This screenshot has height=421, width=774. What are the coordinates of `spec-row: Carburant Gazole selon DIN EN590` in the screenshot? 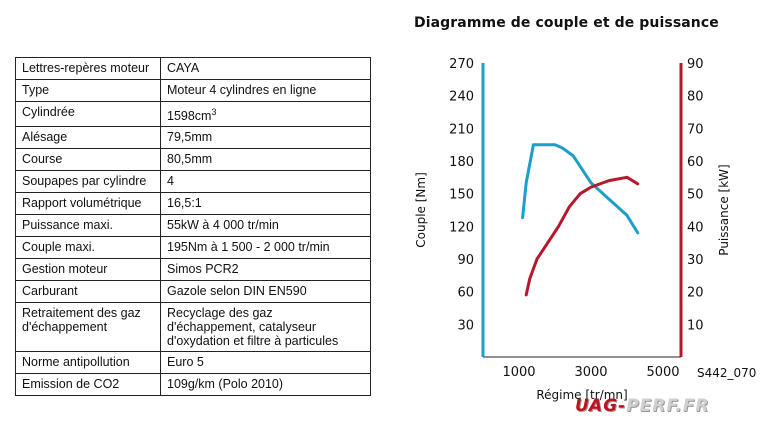 It's located at (193, 292).